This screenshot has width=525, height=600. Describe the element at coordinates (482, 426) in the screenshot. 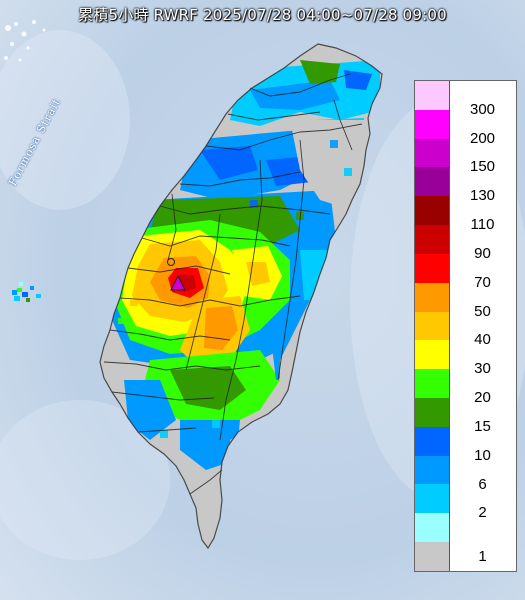

I see `legend-label: 15` at that location.